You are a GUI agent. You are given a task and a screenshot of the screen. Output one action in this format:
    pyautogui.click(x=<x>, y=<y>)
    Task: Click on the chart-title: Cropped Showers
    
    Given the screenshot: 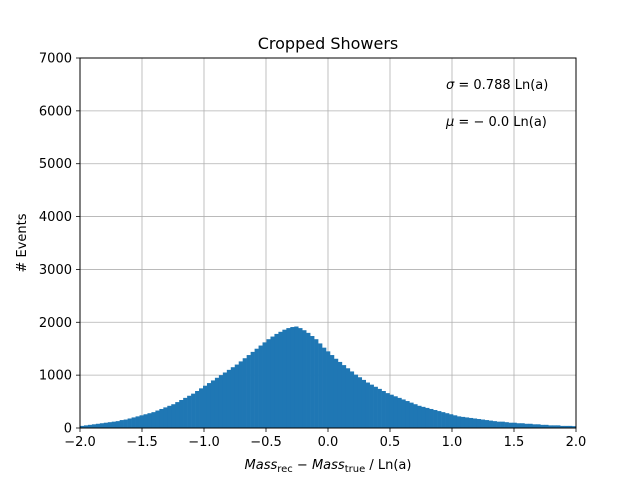 What is the action you would take?
    pyautogui.click(x=328, y=43)
    